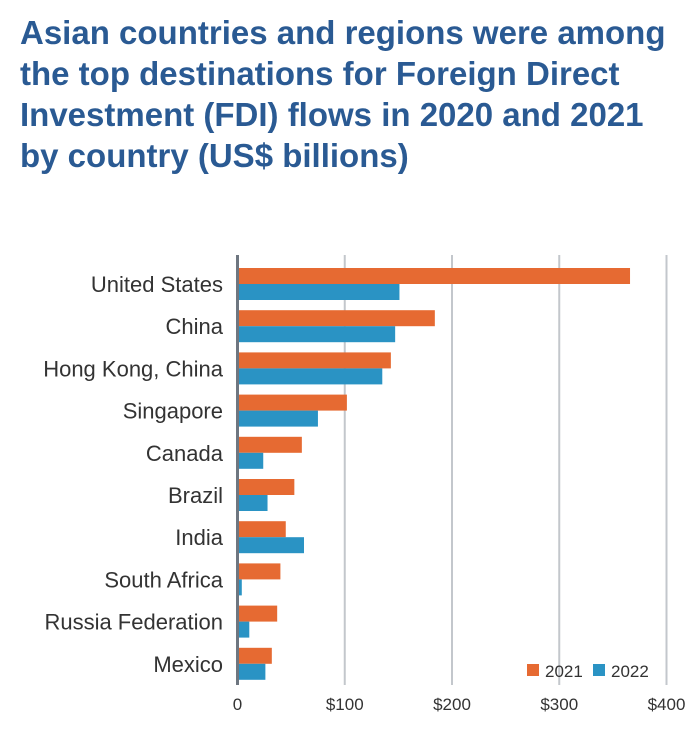 This screenshot has width=700, height=750. Describe the element at coordinates (237, 704) in the screenshot. I see `x-tick-label: 0` at that location.